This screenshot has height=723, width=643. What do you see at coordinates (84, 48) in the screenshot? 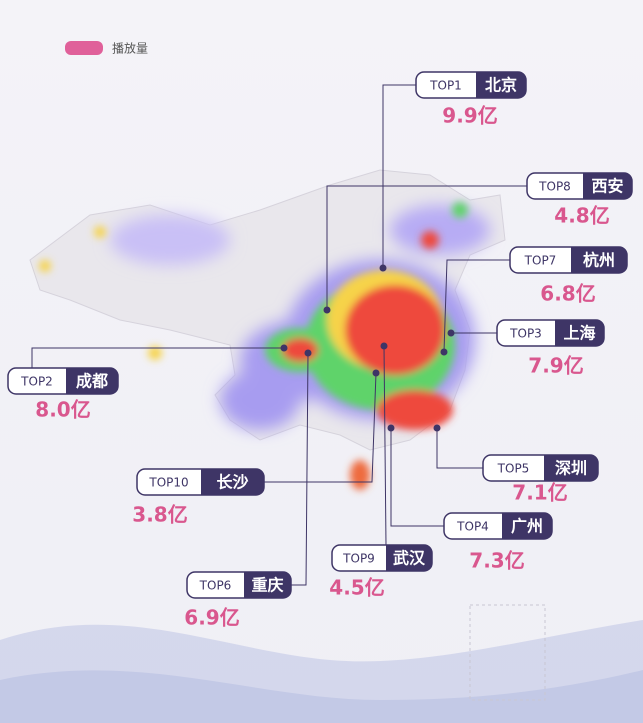
I see `legend-swatch` at bounding box center [84, 48].